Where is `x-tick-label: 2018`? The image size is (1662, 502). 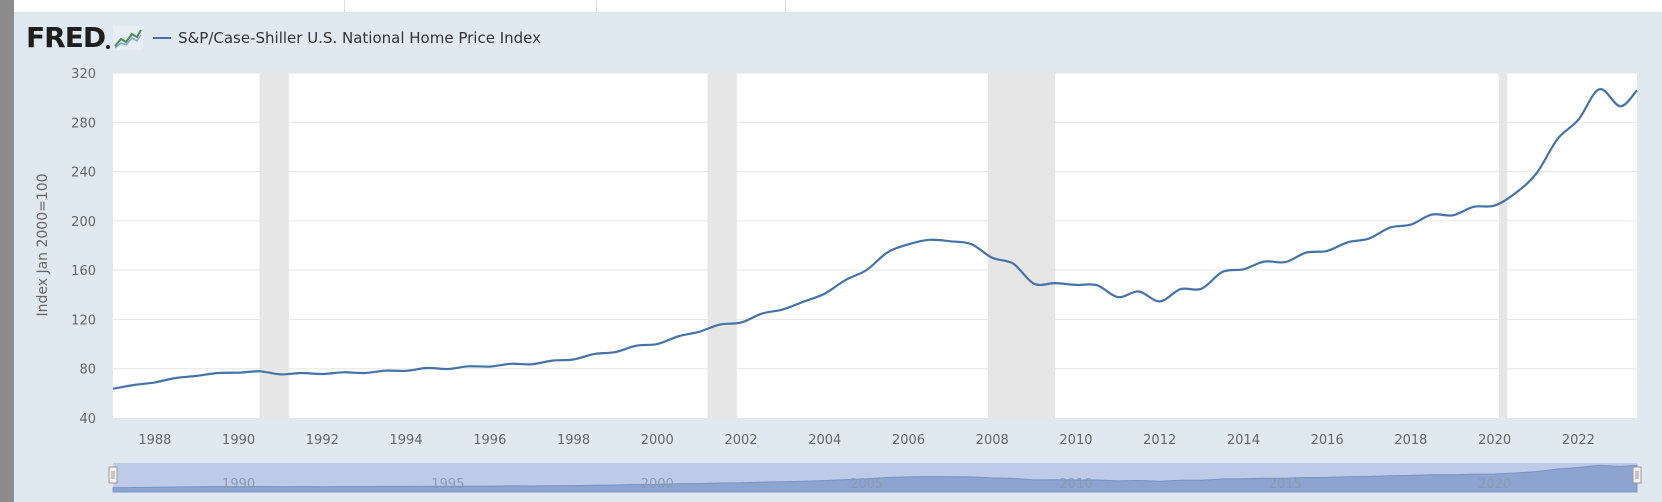
x-tick-label: 2018 is located at coordinates (1410, 440).